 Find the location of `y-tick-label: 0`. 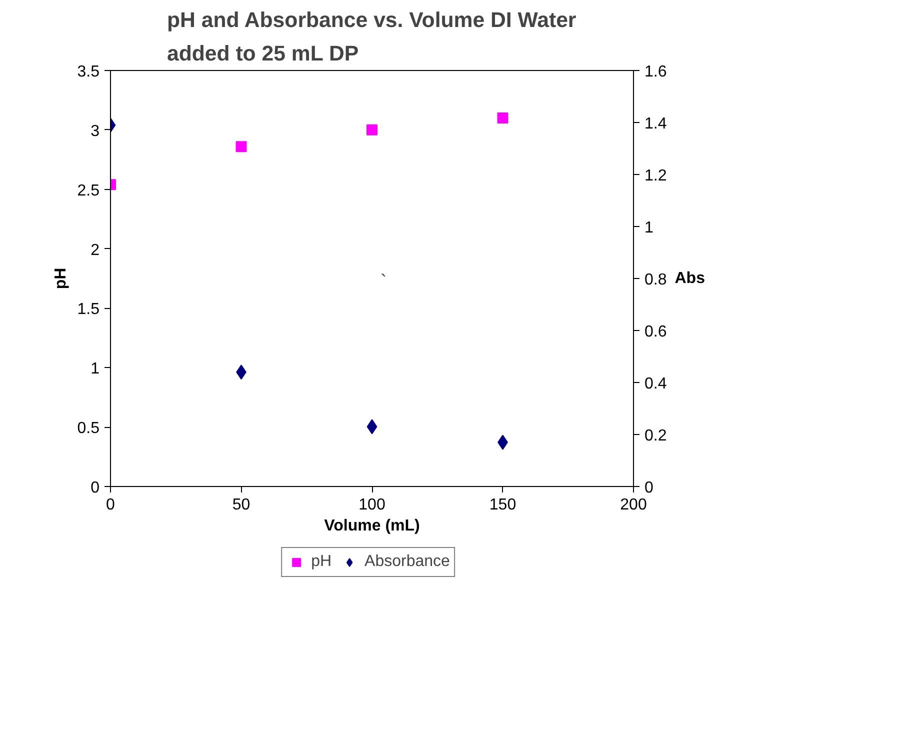

y-tick-label: 0 is located at coordinates (95, 488).